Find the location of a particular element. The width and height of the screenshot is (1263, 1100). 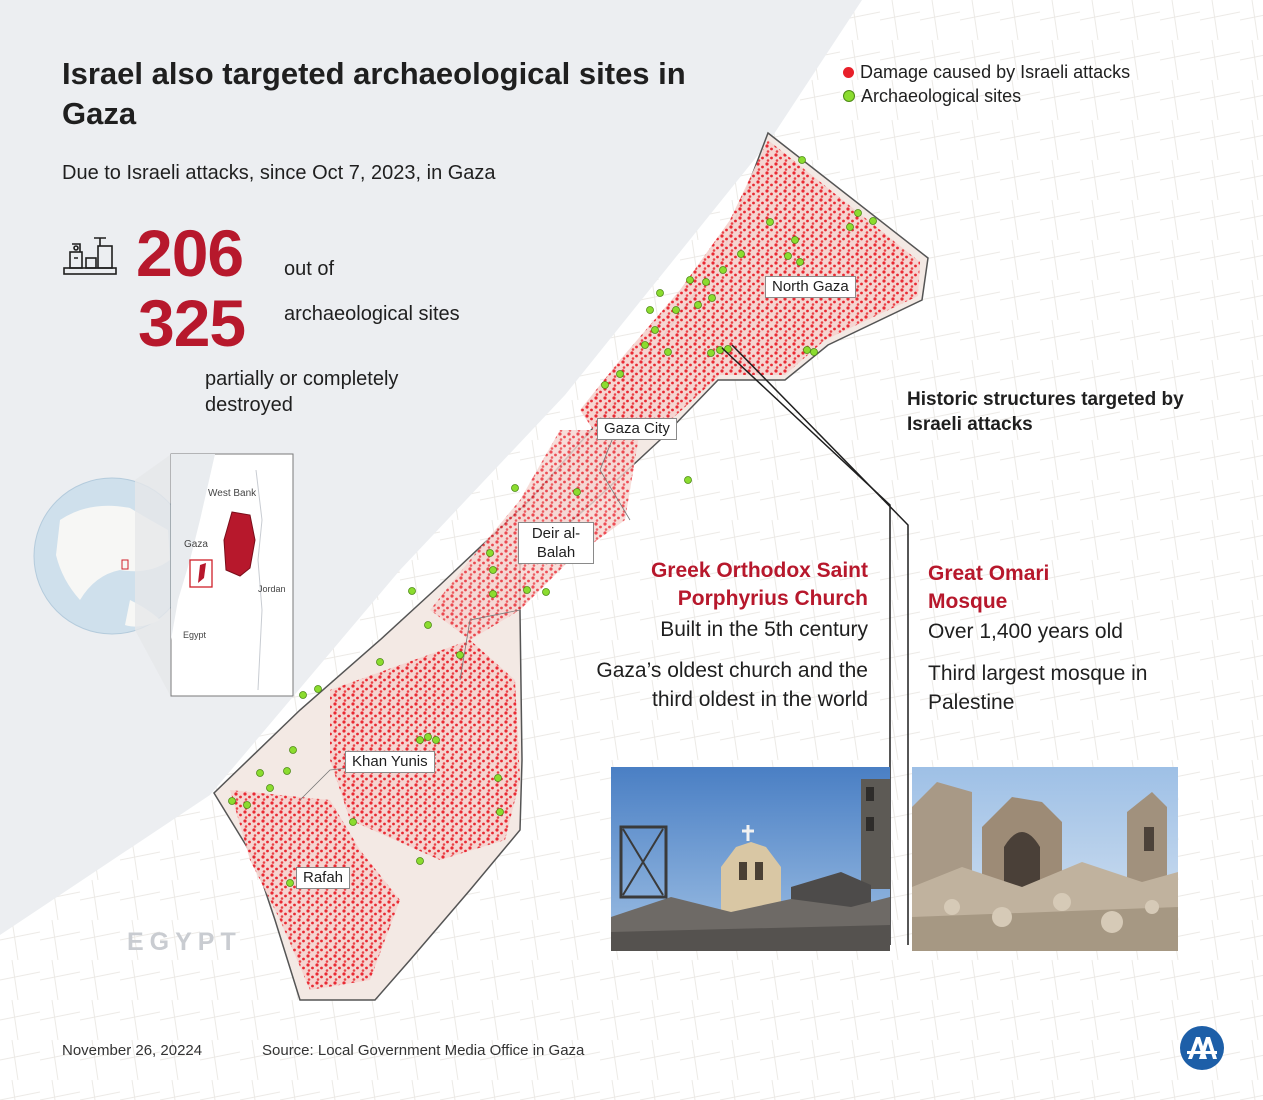

inset-map is located at coordinates (232, 575).